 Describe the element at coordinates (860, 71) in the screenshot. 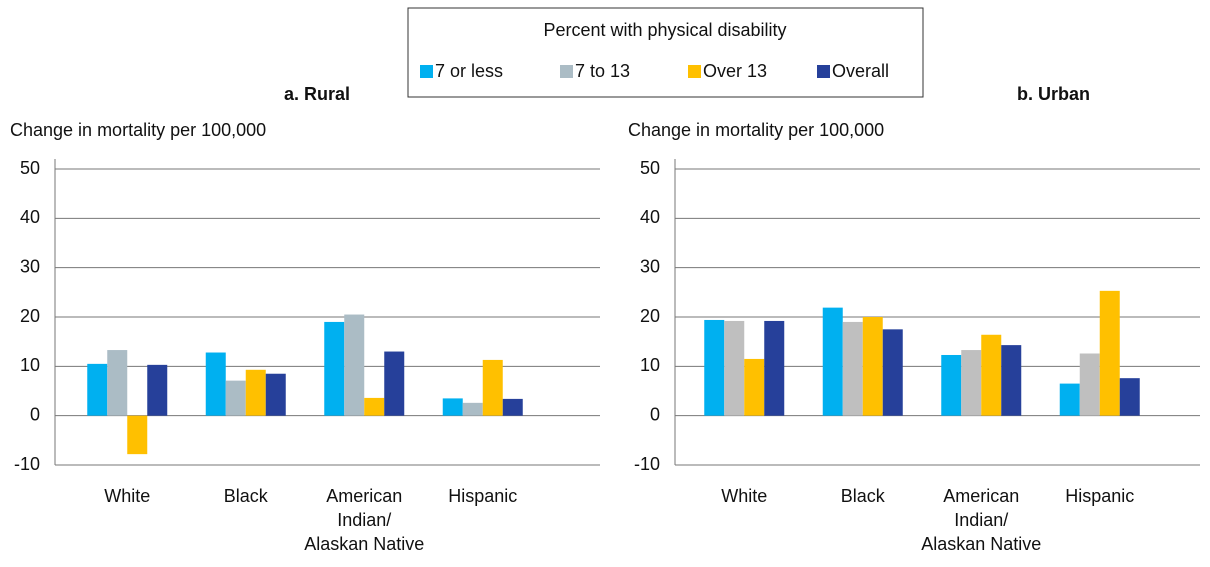

I see `legend-label: Overall` at that location.